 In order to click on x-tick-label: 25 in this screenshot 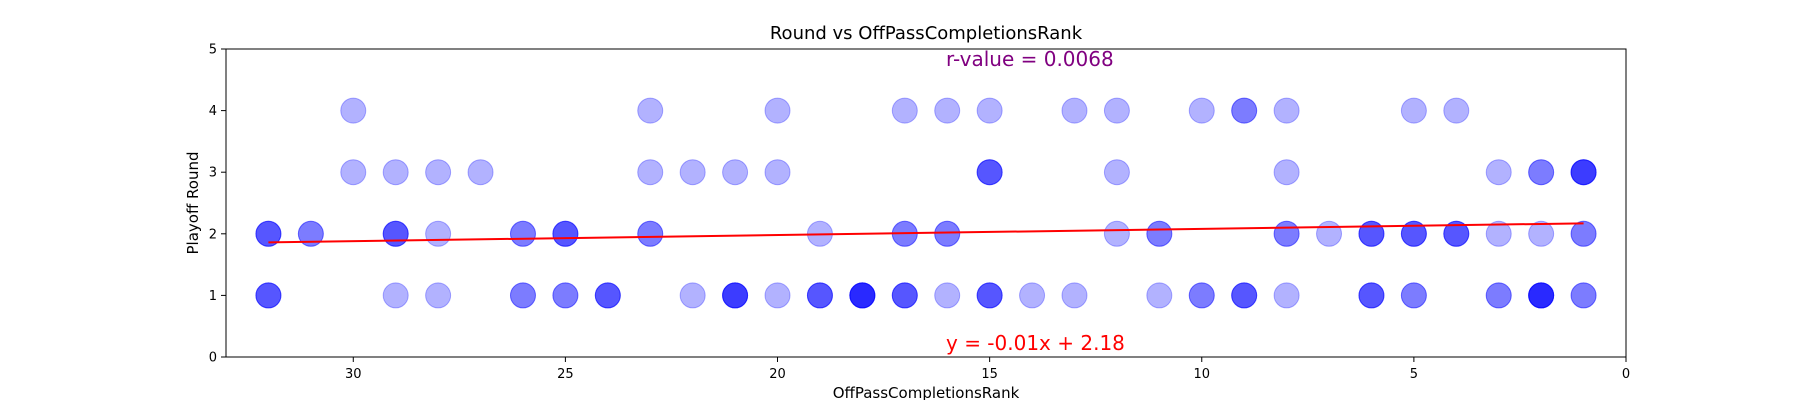, I will do `click(565, 374)`.